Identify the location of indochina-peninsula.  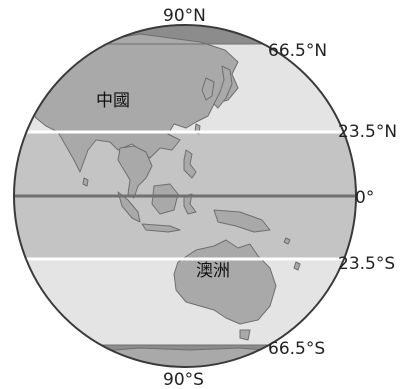
(135, 172).